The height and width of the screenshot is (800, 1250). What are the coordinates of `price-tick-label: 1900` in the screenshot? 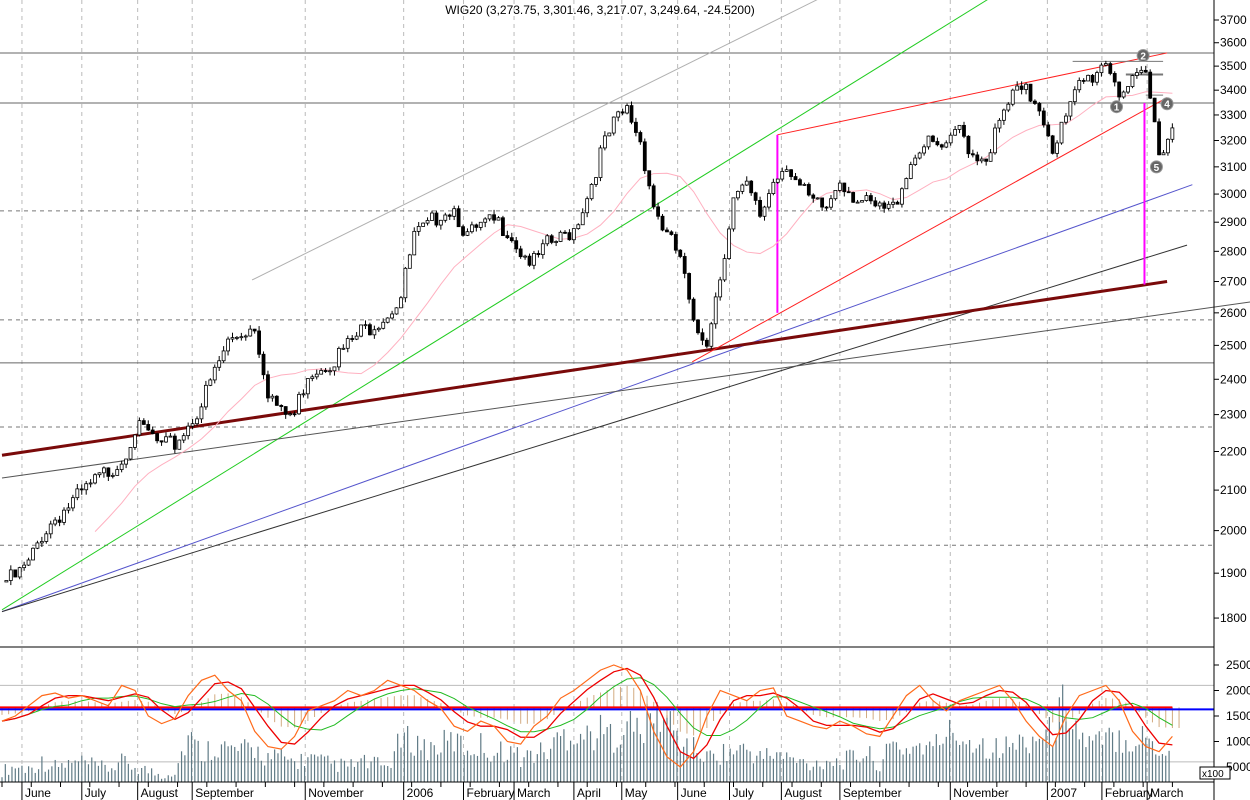 It's located at (1233, 573).